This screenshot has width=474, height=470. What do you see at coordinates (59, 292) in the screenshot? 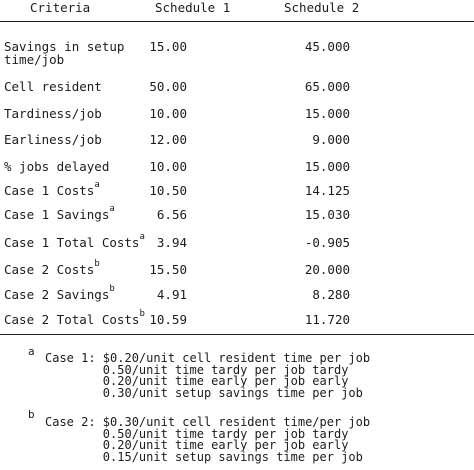
I see `row-label: Case 2 Savingsb` at bounding box center [59, 292].